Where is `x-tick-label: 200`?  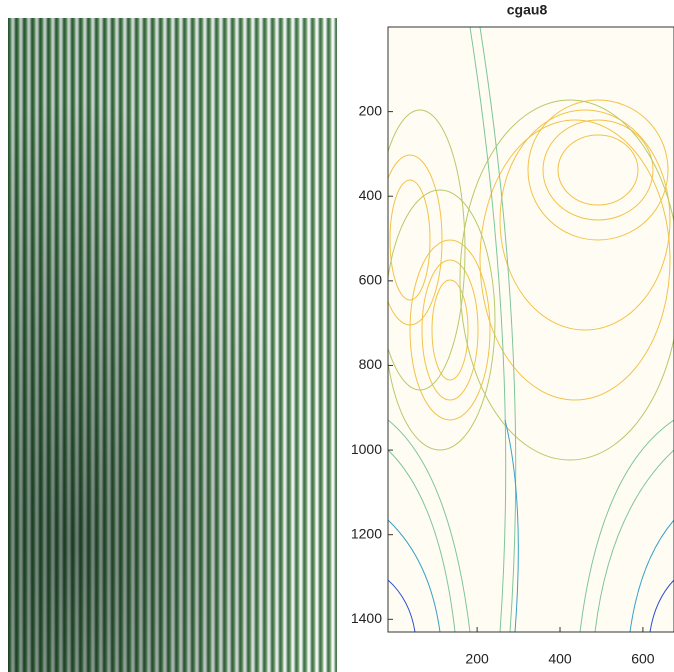 x-tick-label: 200 is located at coordinates (477, 659).